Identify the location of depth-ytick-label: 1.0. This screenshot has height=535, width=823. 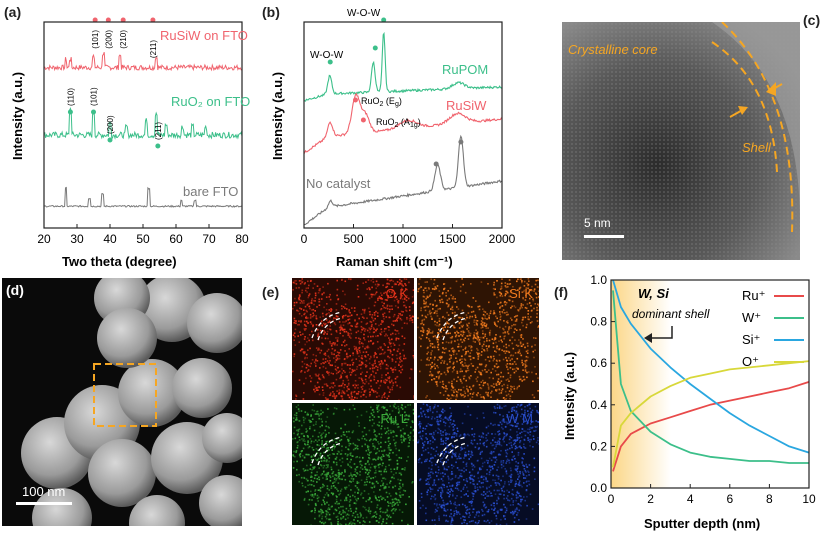
(598, 280).